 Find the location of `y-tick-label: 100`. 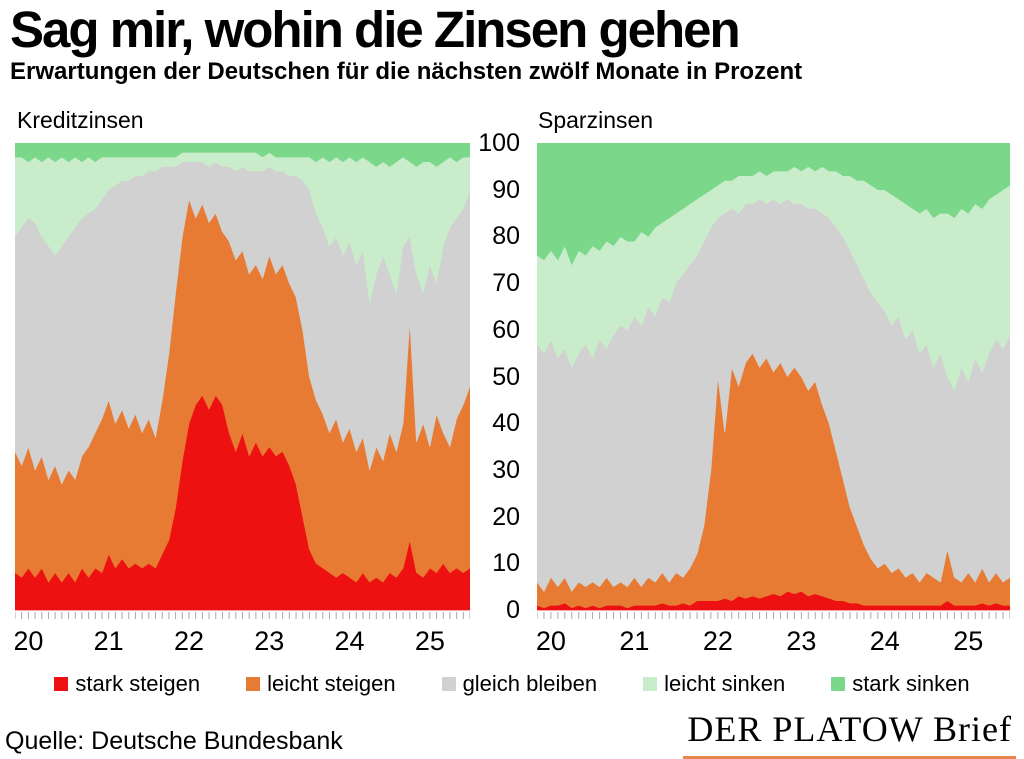

y-tick-label: 100 is located at coordinates (499, 143).